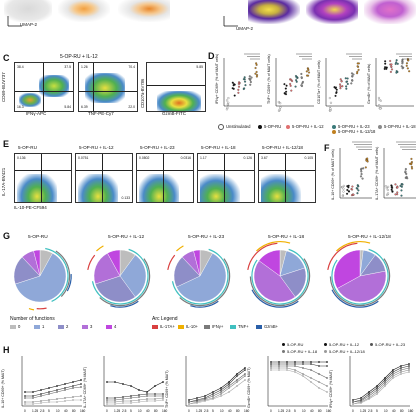 The image size is (420, 420). What do you see at coordinates (6, 350) in the screenshot?
I see `panel-h-letter: H` at bounding box center [6, 350].